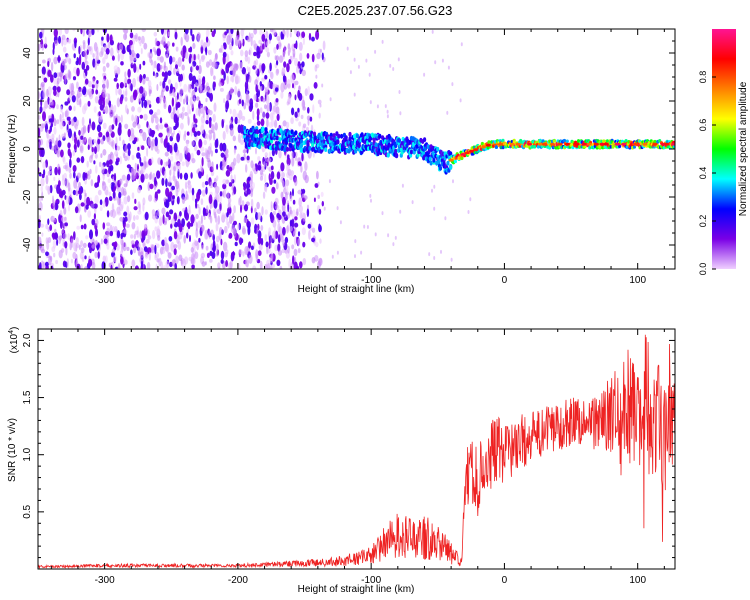 Image resolution: width=750 pixels, height=600 pixels. What do you see at coordinates (14, 328) in the screenshot?
I see `snr-scale-suffix: )` at bounding box center [14, 328].